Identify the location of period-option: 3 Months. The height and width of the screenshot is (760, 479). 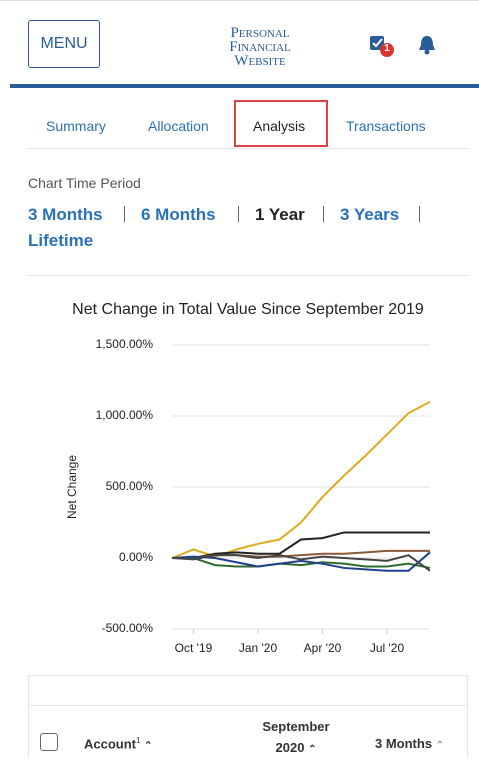
(65, 214).